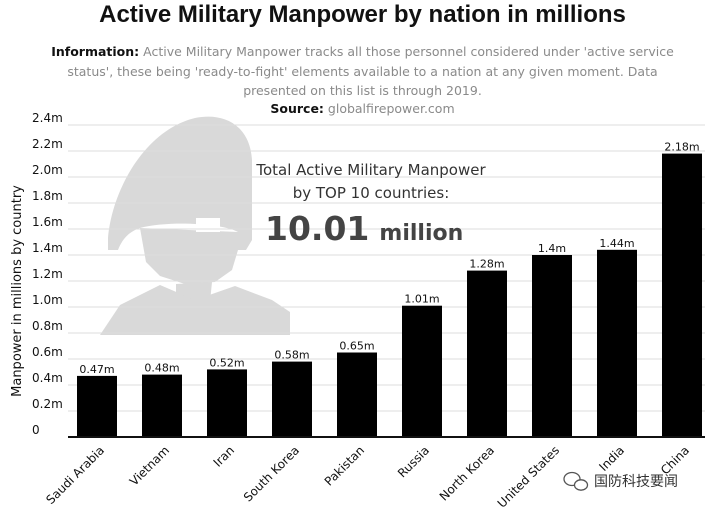 This screenshot has width=725, height=514. I want to click on source-line: Source: globalfirepower.com, so click(362, 108).